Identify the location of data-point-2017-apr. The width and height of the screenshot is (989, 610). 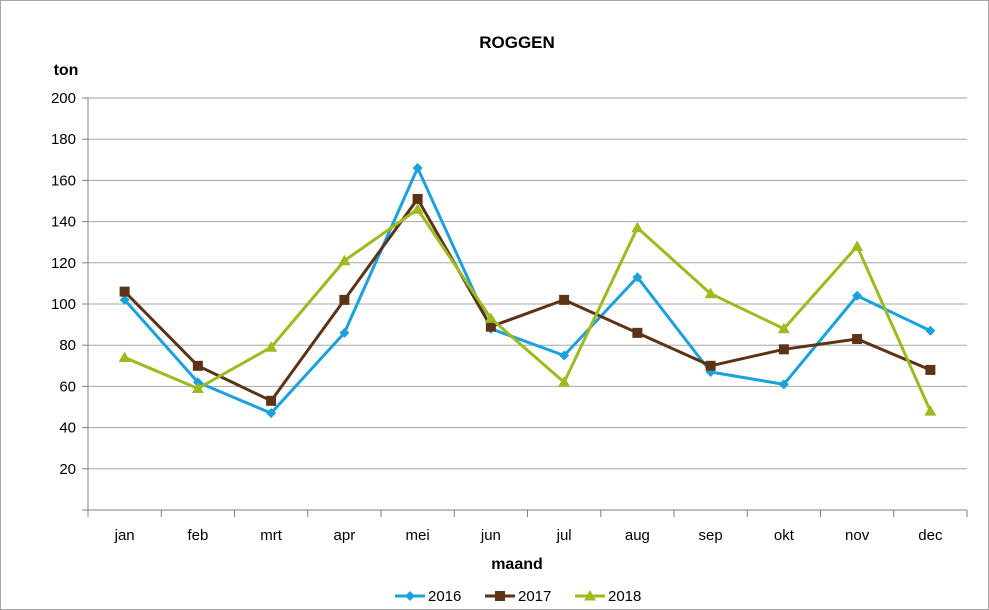
(344, 299).